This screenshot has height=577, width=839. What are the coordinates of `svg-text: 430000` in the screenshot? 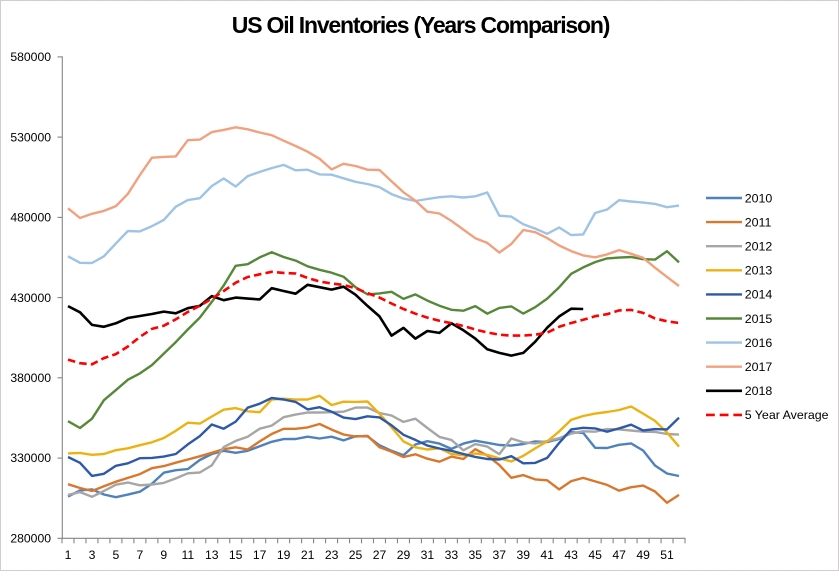 It's located at (30, 298).